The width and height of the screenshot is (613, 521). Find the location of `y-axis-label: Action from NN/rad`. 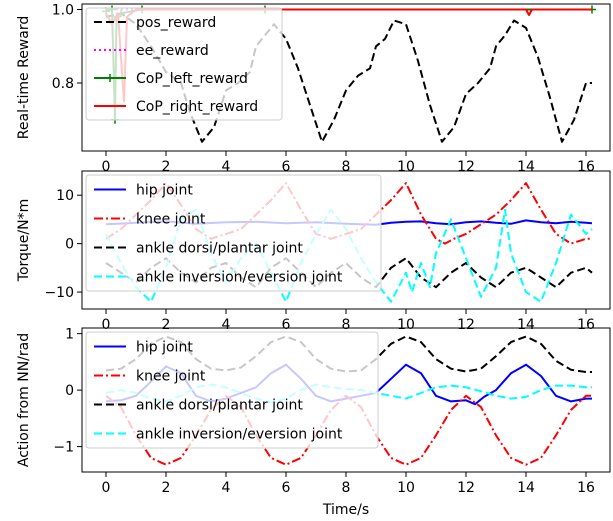

y-axis-label: Action from NN/rad is located at coordinates (24, 400).